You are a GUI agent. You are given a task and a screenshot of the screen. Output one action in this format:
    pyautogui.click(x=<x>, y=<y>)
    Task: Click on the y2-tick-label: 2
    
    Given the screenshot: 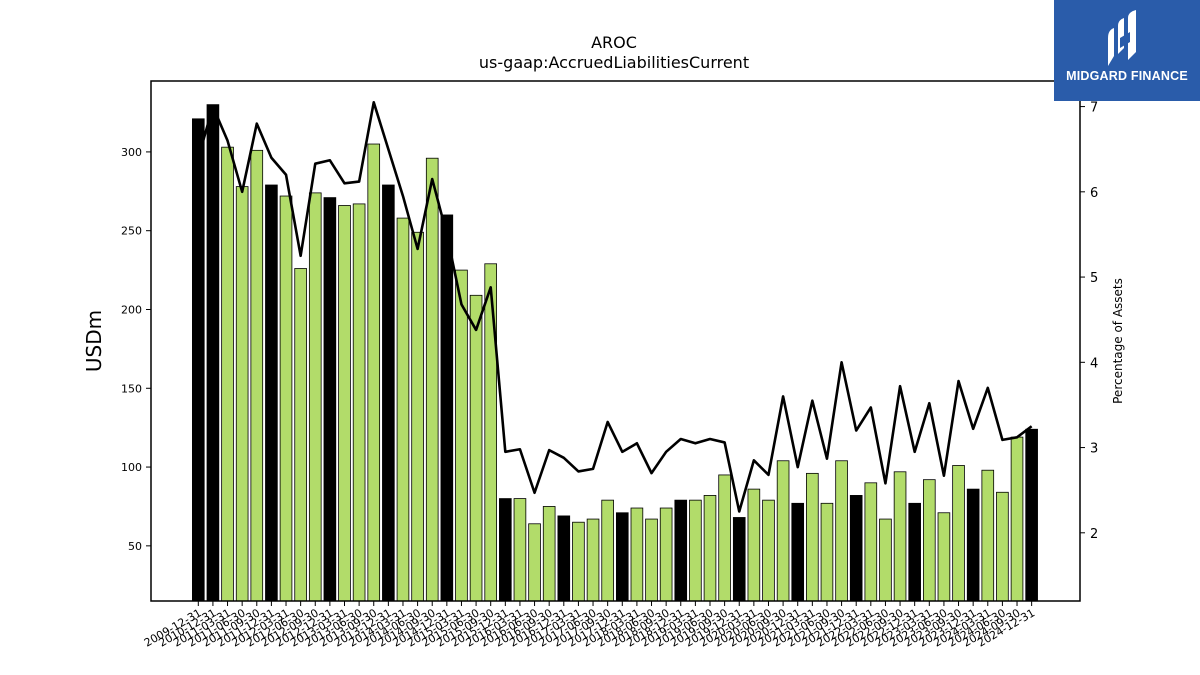 What is the action you would take?
    pyautogui.click(x=1094, y=534)
    